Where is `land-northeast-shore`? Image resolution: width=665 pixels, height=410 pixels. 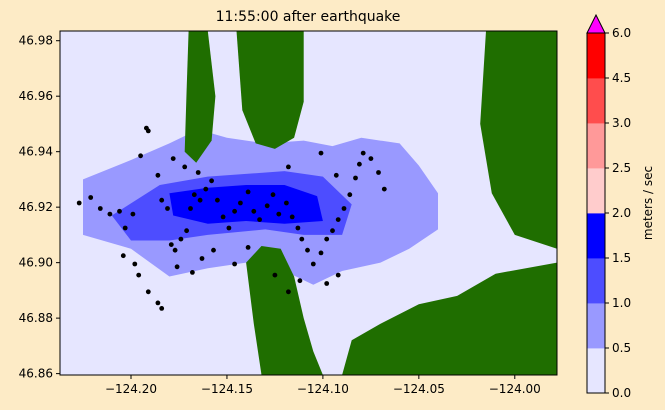
land-northeast-shore is located at coordinates (518, 140).